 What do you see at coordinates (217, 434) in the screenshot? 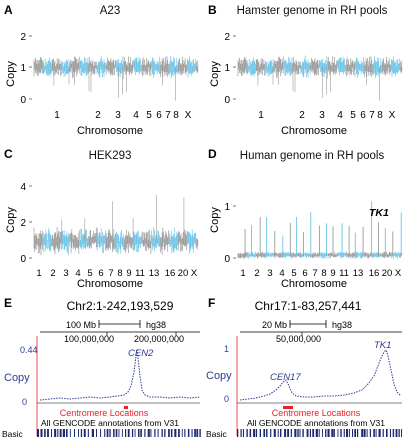
I see `panel-f-track3: Basic` at bounding box center [217, 434].